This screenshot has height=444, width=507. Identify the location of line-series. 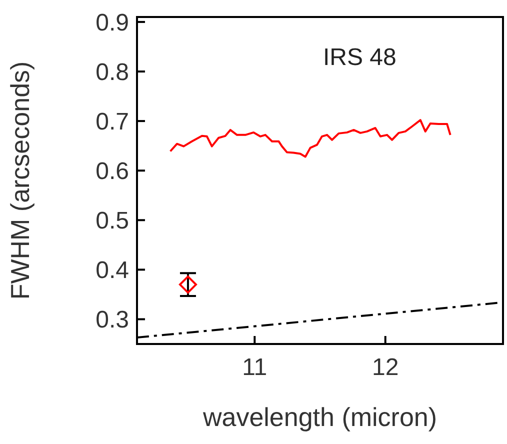
(310, 138).